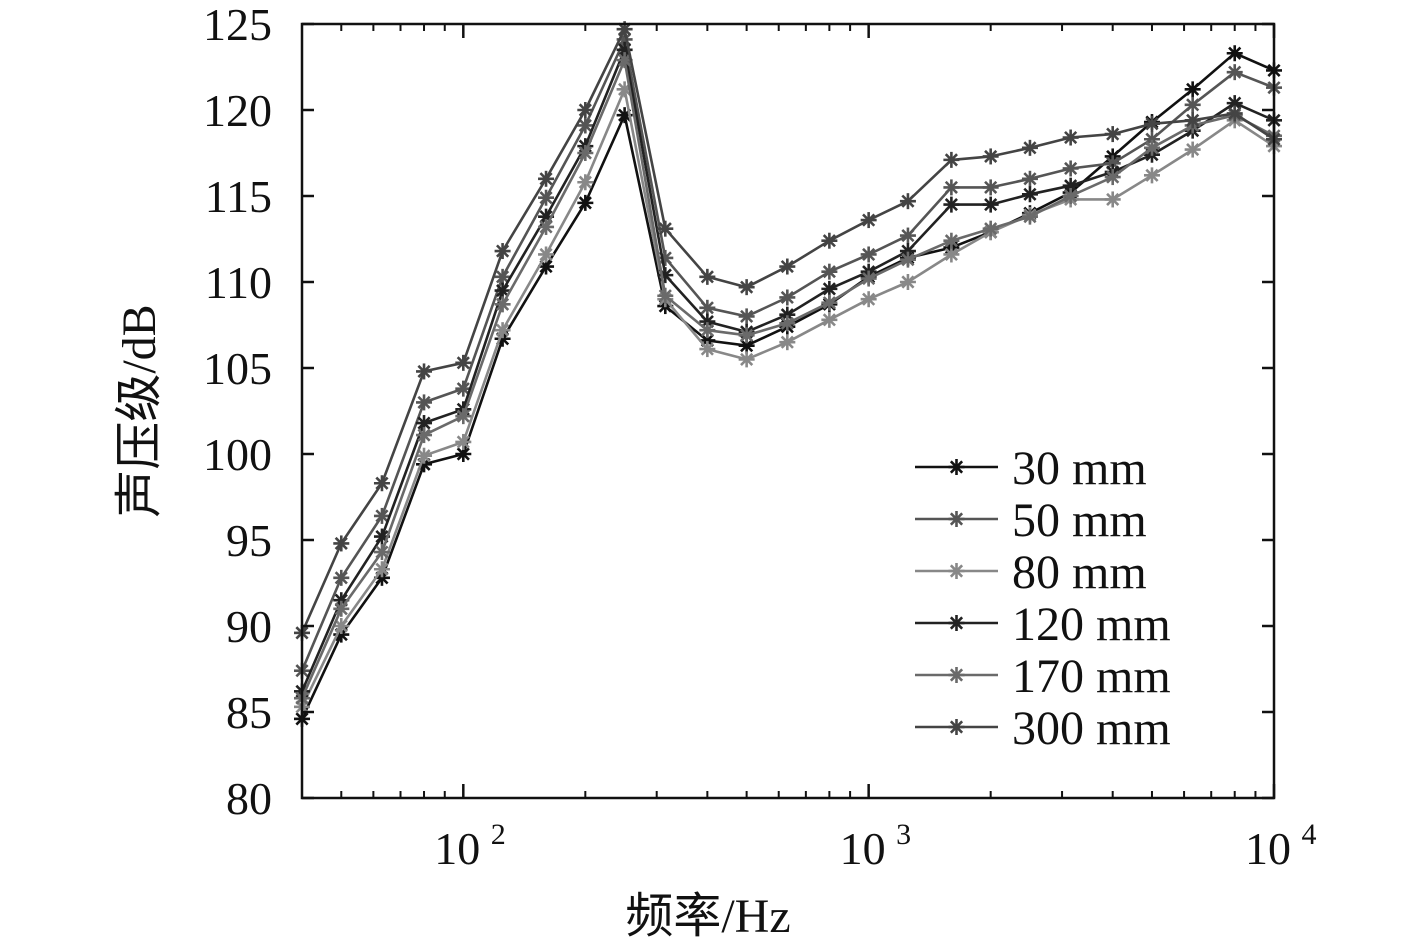  What do you see at coordinates (1031, 520) in the screenshot?
I see `legend-item: 50 mm` at bounding box center [1031, 520].